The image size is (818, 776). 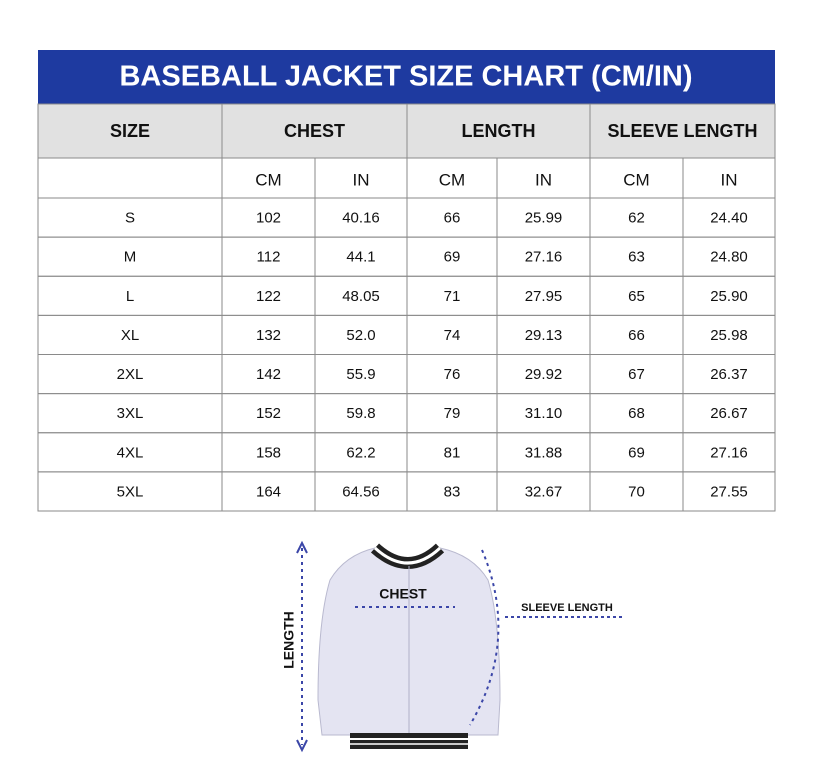 I want to click on title-bar, so click(x=406, y=77).